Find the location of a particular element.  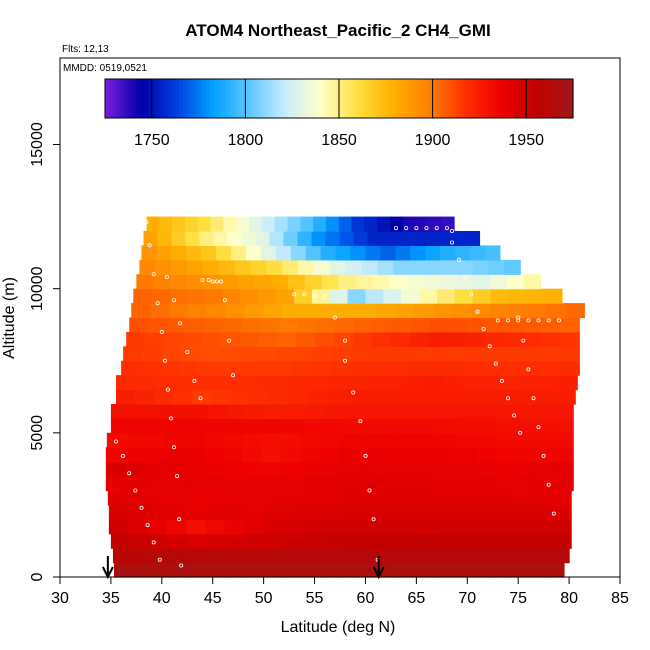

y-tick-label: 15000 is located at coordinates (37, 144).